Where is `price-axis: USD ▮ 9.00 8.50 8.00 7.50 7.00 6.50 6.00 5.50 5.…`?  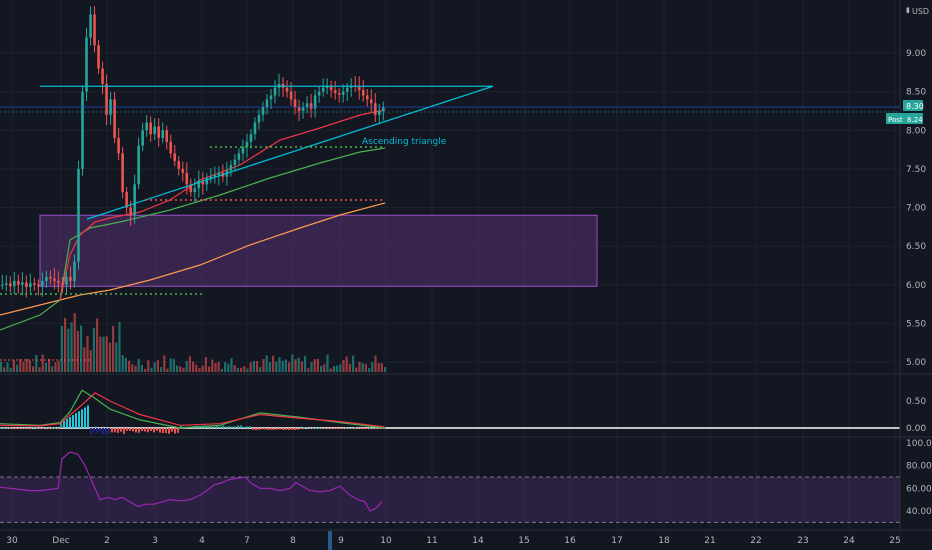
price-axis: USD ▮ 9.00 8.50 8.00 7.50 7.00 6.50 6.00 5.50 5.… is located at coordinates (919, 261).